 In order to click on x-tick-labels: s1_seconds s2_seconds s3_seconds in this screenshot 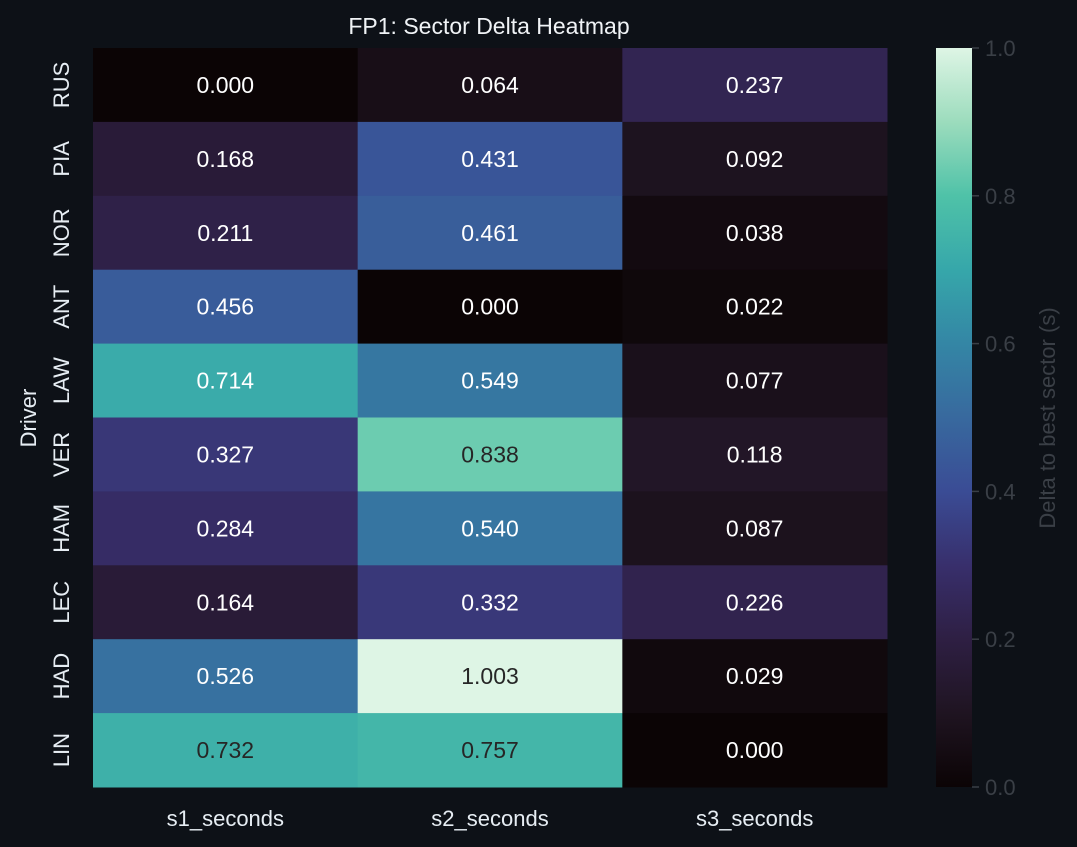, I will do `click(490, 818)`.